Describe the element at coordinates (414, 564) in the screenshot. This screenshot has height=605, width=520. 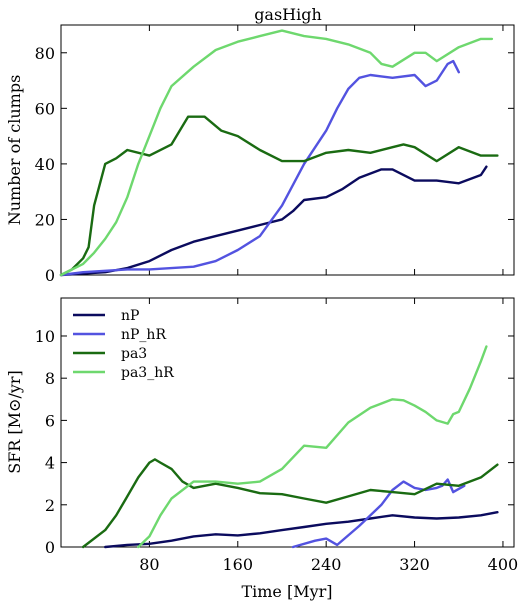
I see `x-tick-label: 320` at that location.